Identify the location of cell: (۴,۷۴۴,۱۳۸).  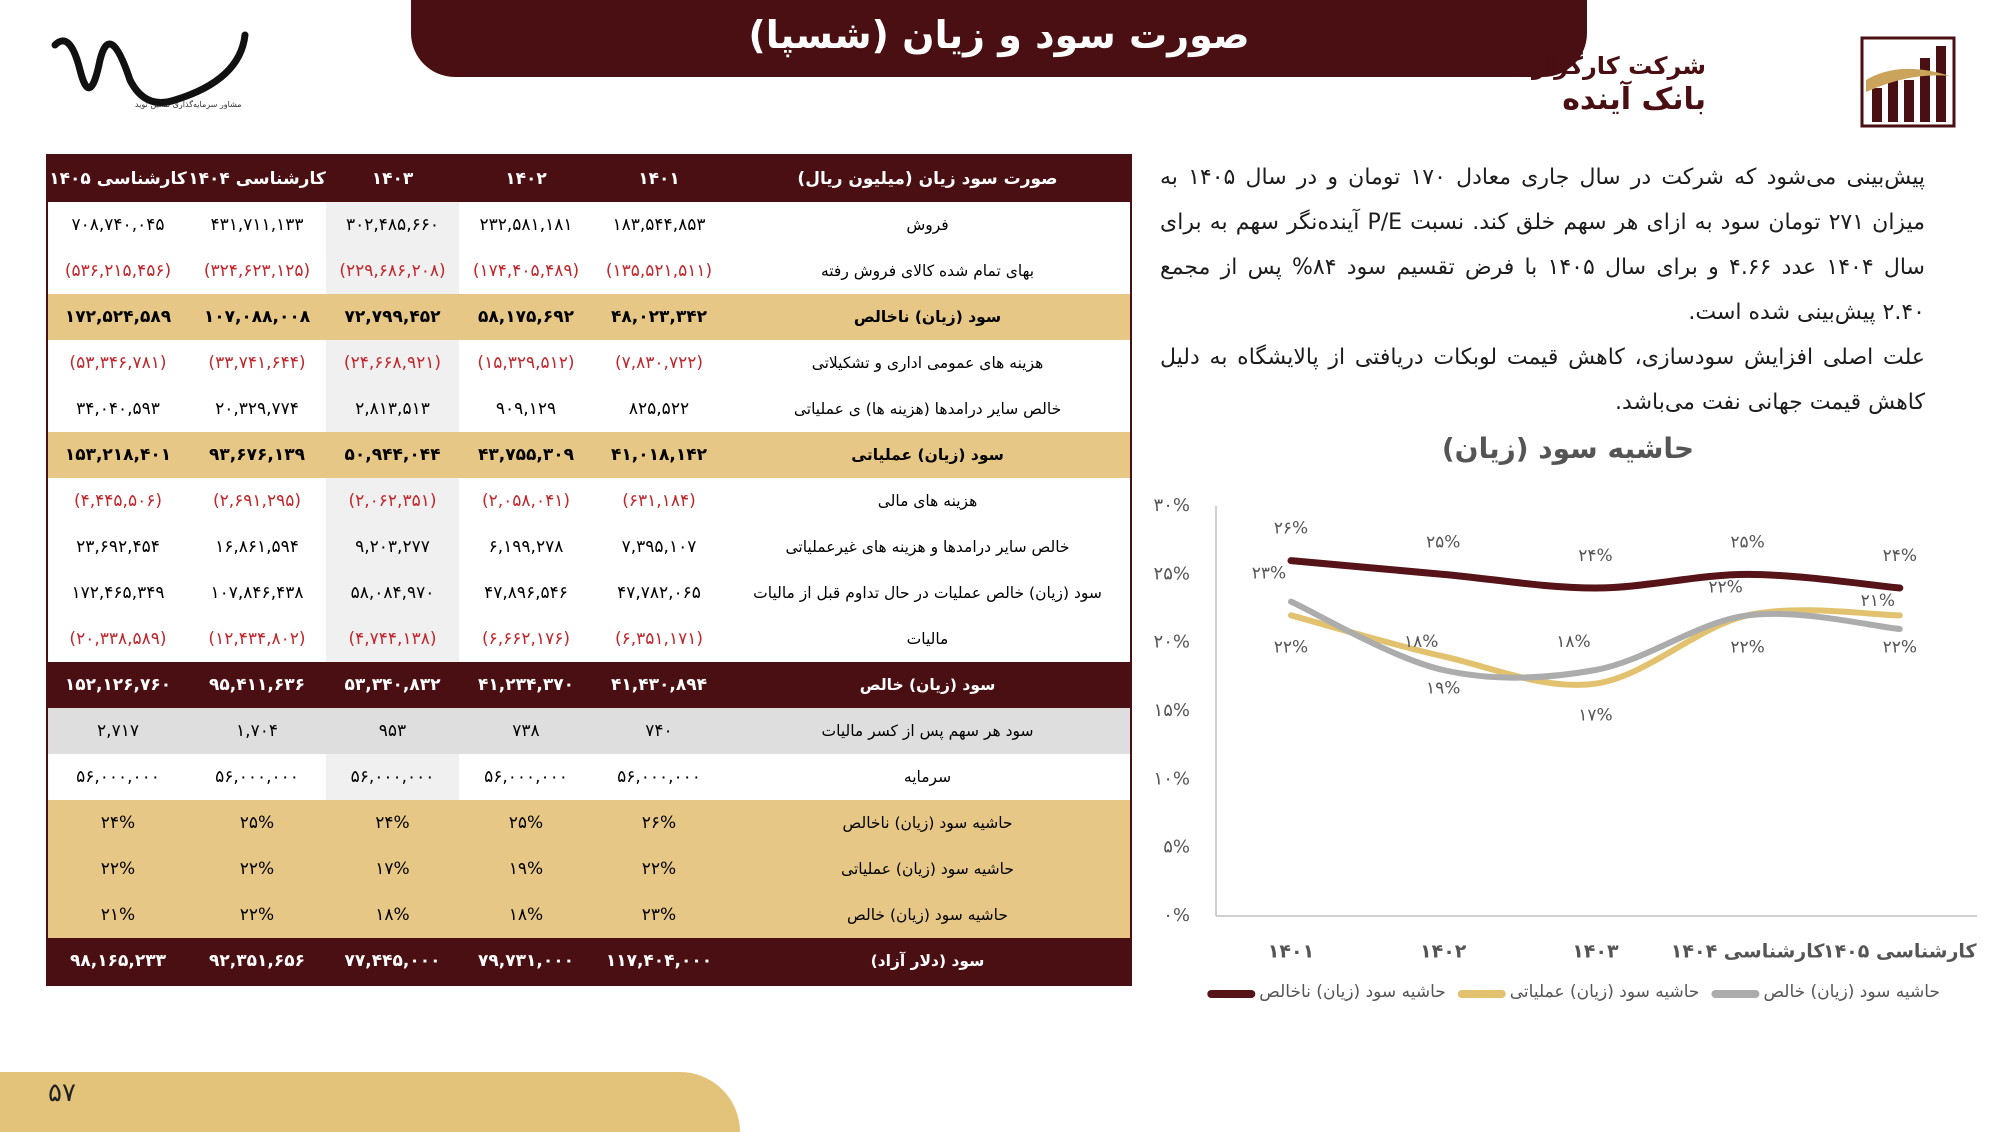
(392, 639).